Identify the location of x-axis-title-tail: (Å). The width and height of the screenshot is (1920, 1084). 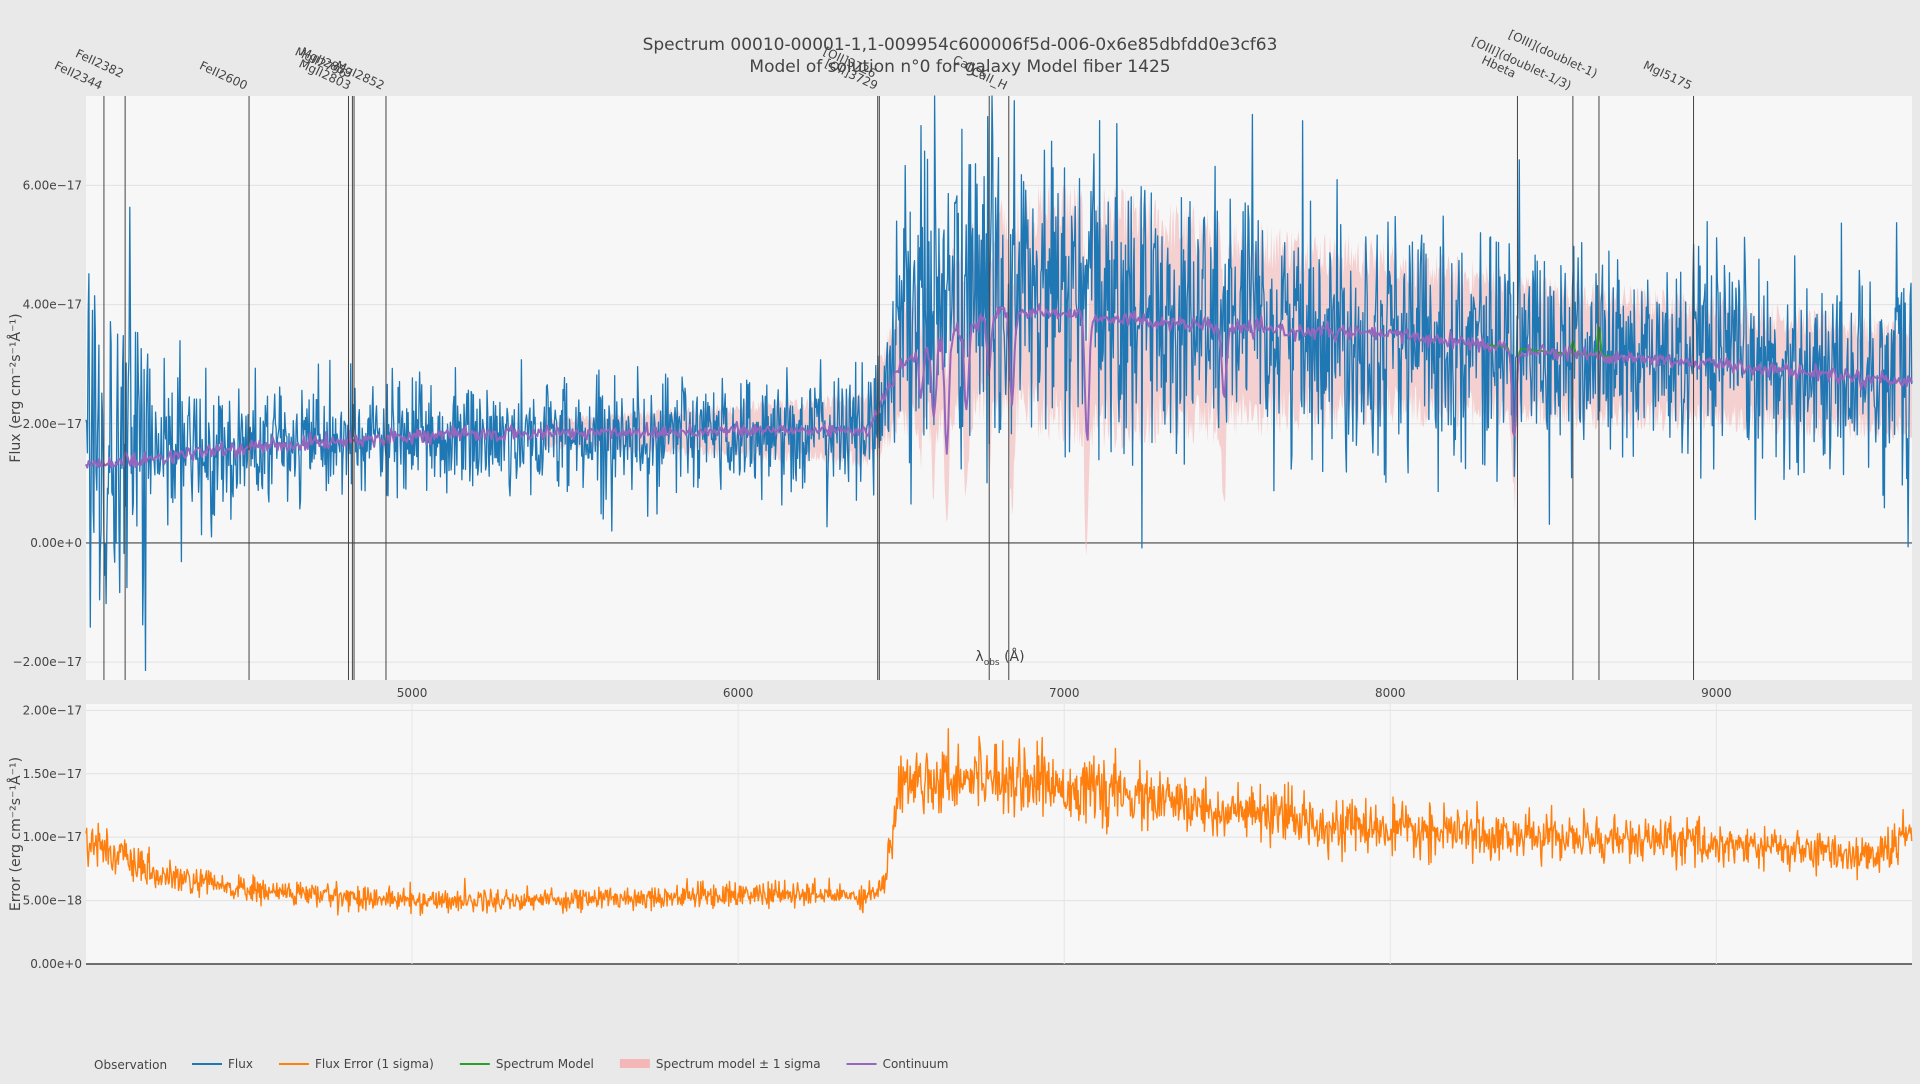
(1012, 656).